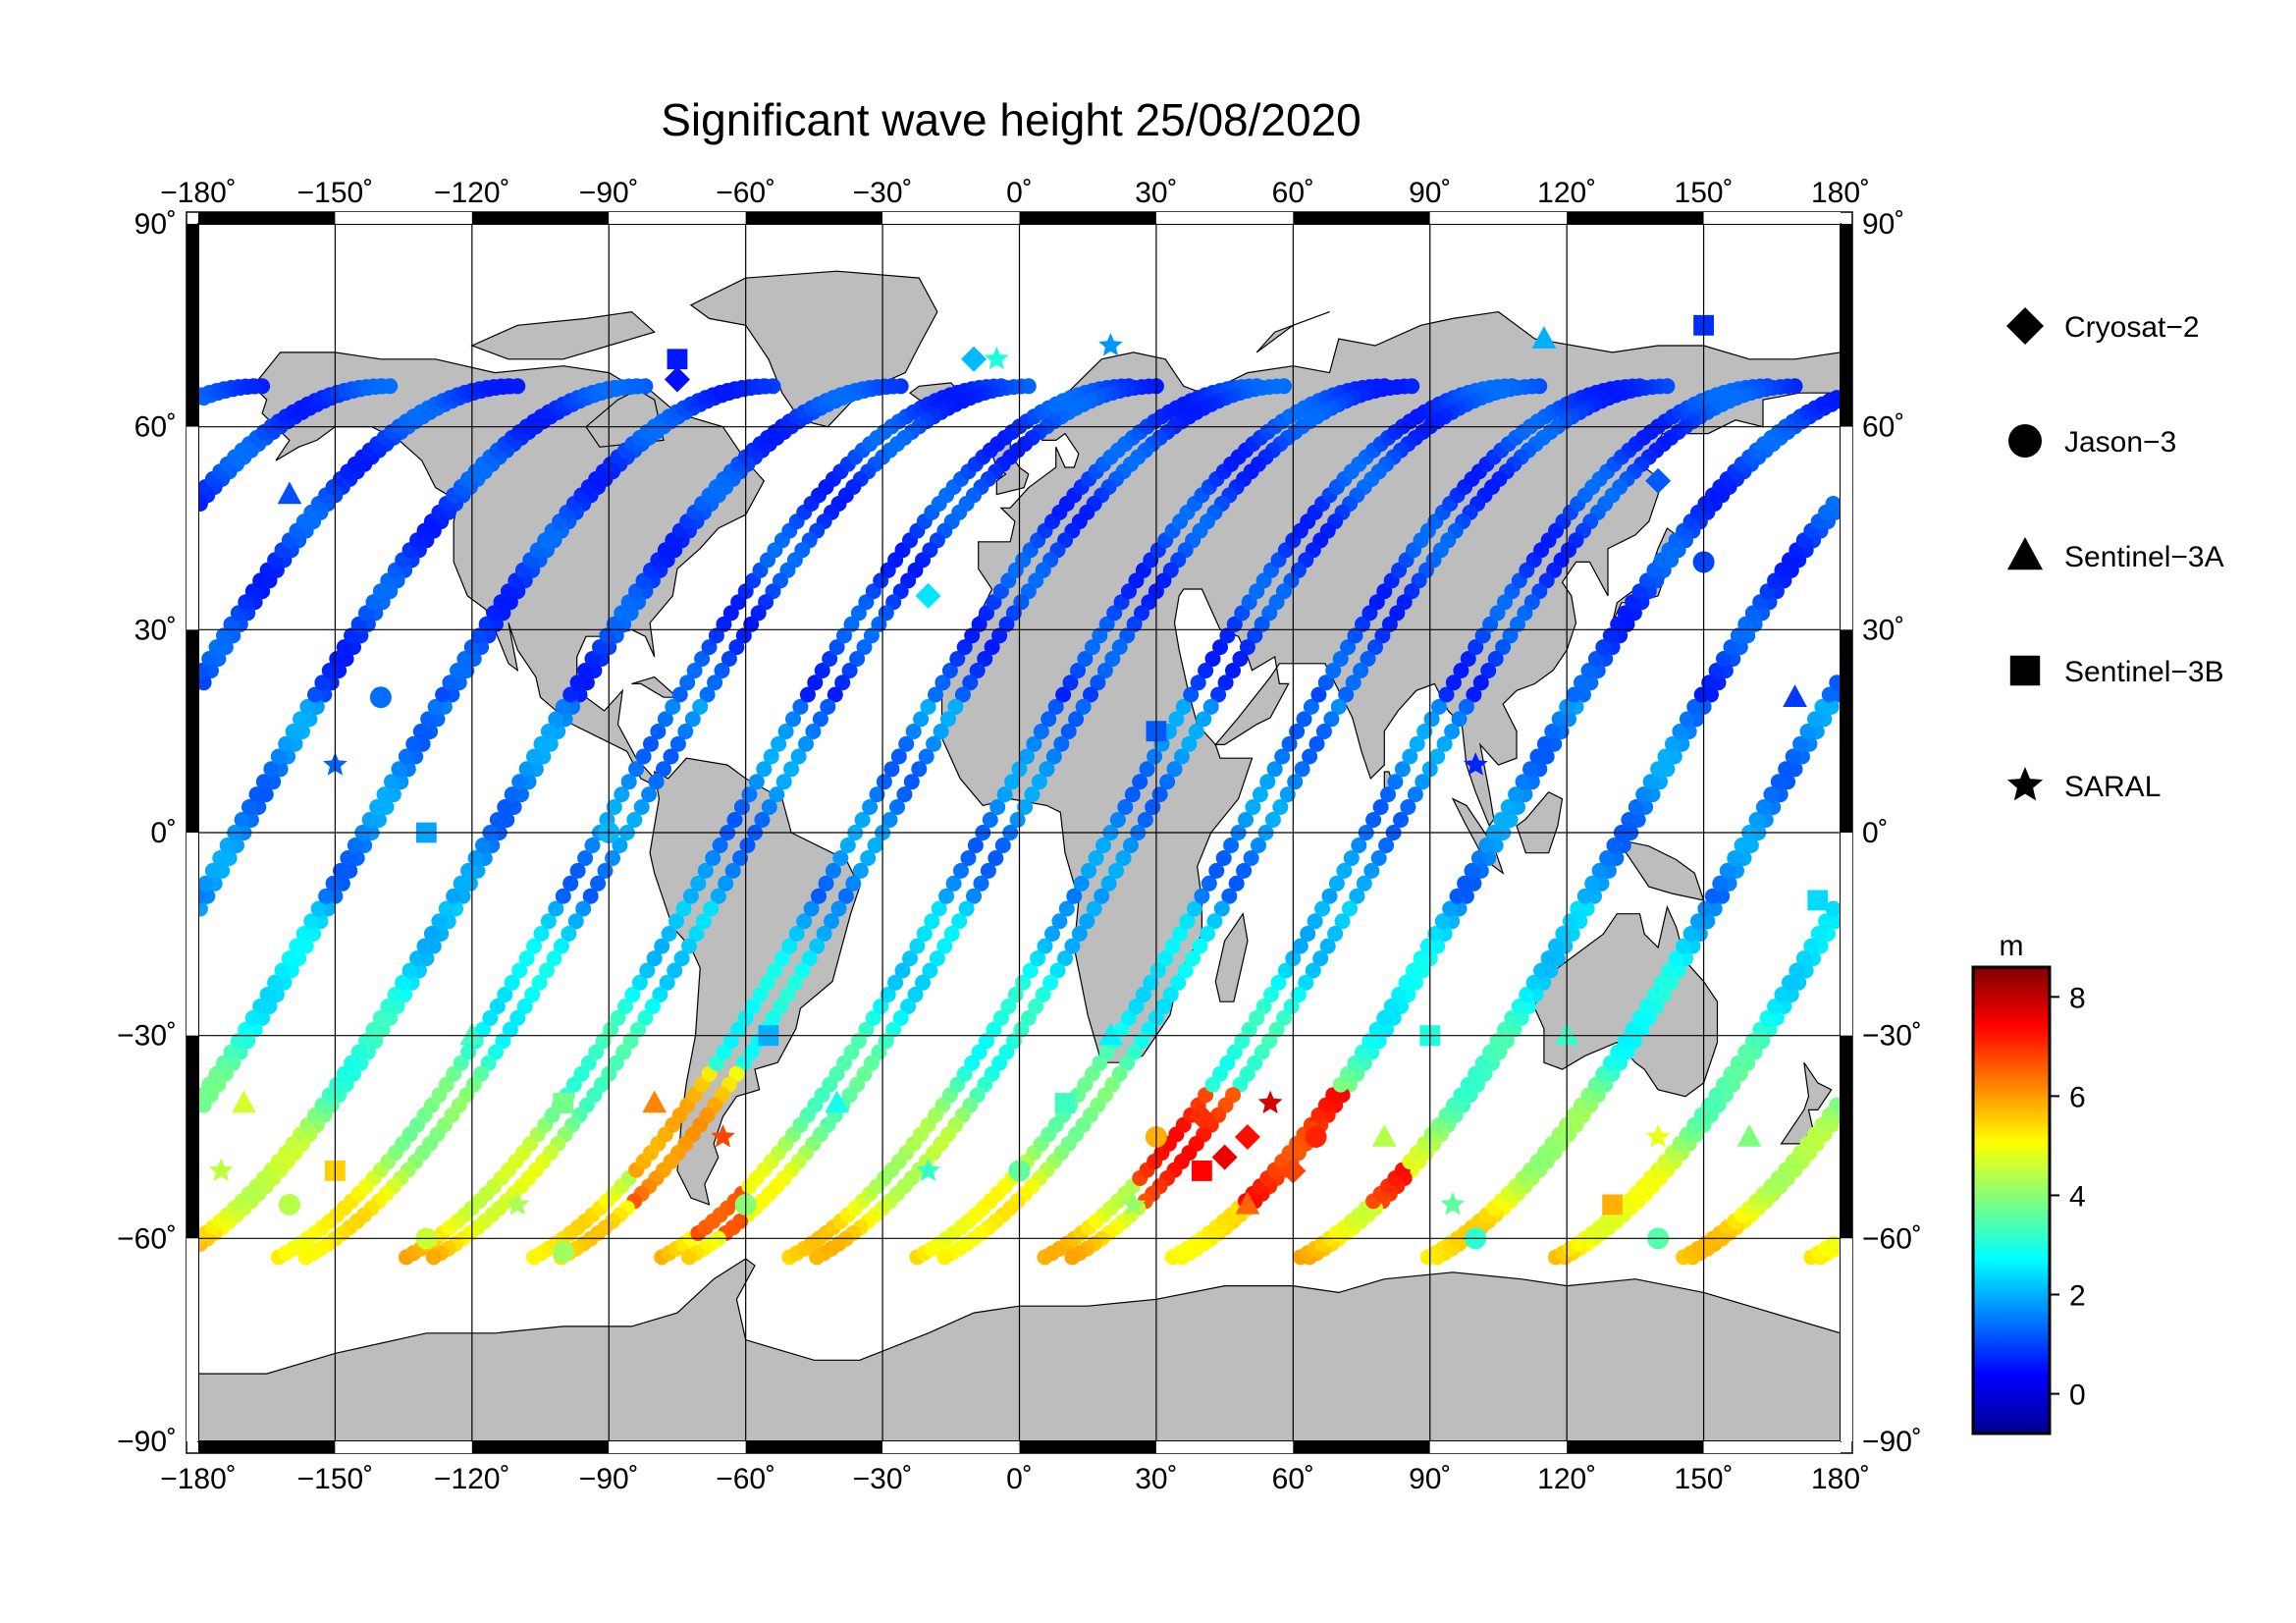  What do you see at coordinates (1567, 1479) in the screenshot?
I see `lon-tick-label-bottom: 120˚` at bounding box center [1567, 1479].